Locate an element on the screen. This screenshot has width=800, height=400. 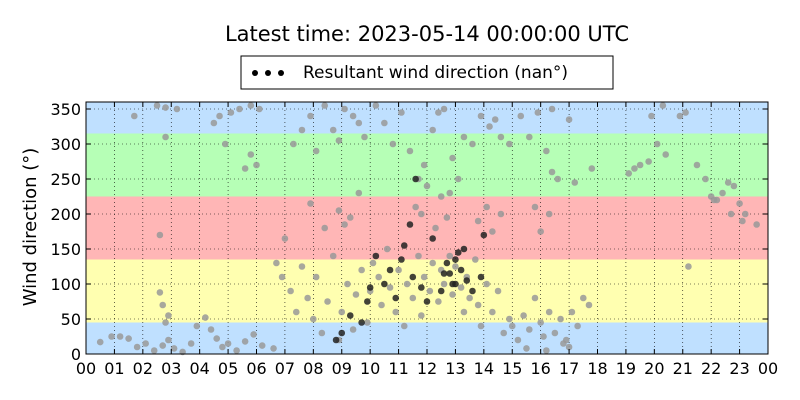
x-tick-label: 18 is located at coordinates (597, 368).